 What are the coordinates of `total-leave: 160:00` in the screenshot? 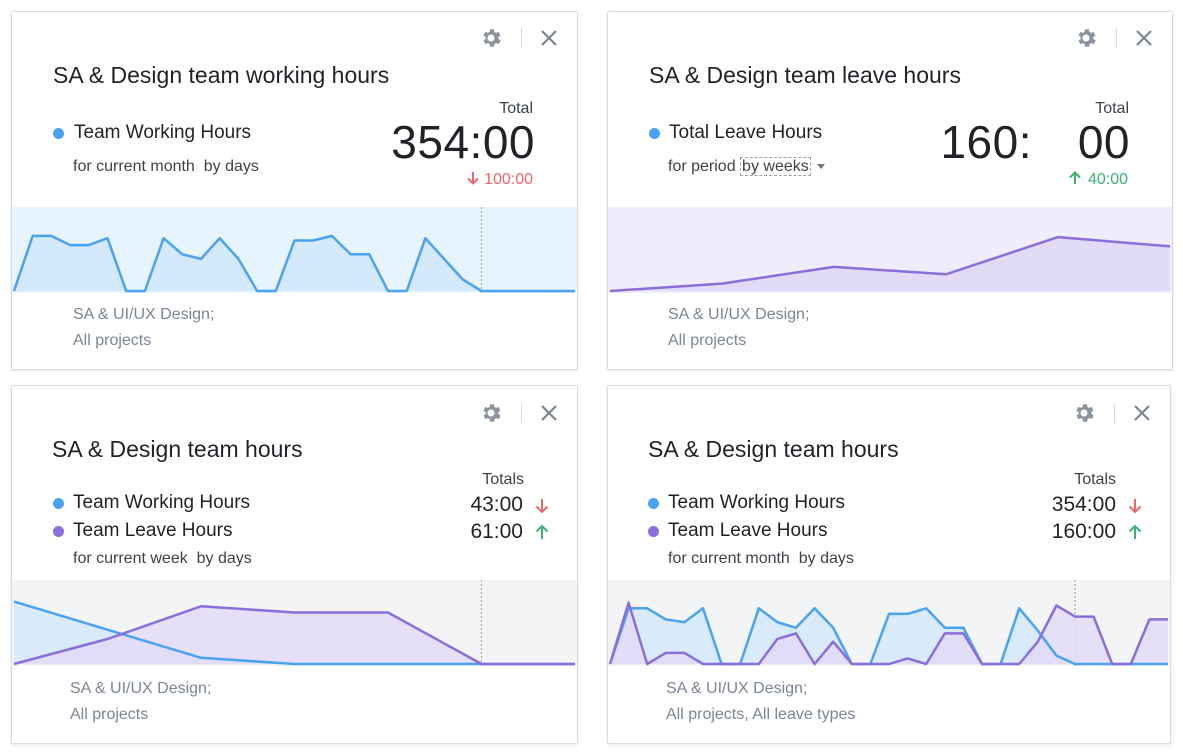 It's located at (1083, 531).